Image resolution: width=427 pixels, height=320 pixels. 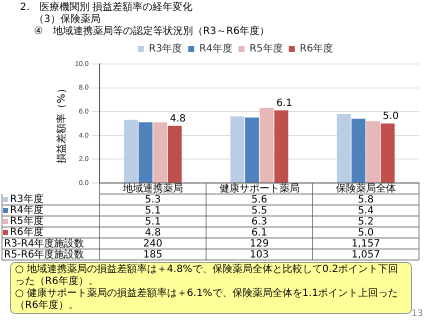 I want to click on data-label: 6.3, so click(x=259, y=222).